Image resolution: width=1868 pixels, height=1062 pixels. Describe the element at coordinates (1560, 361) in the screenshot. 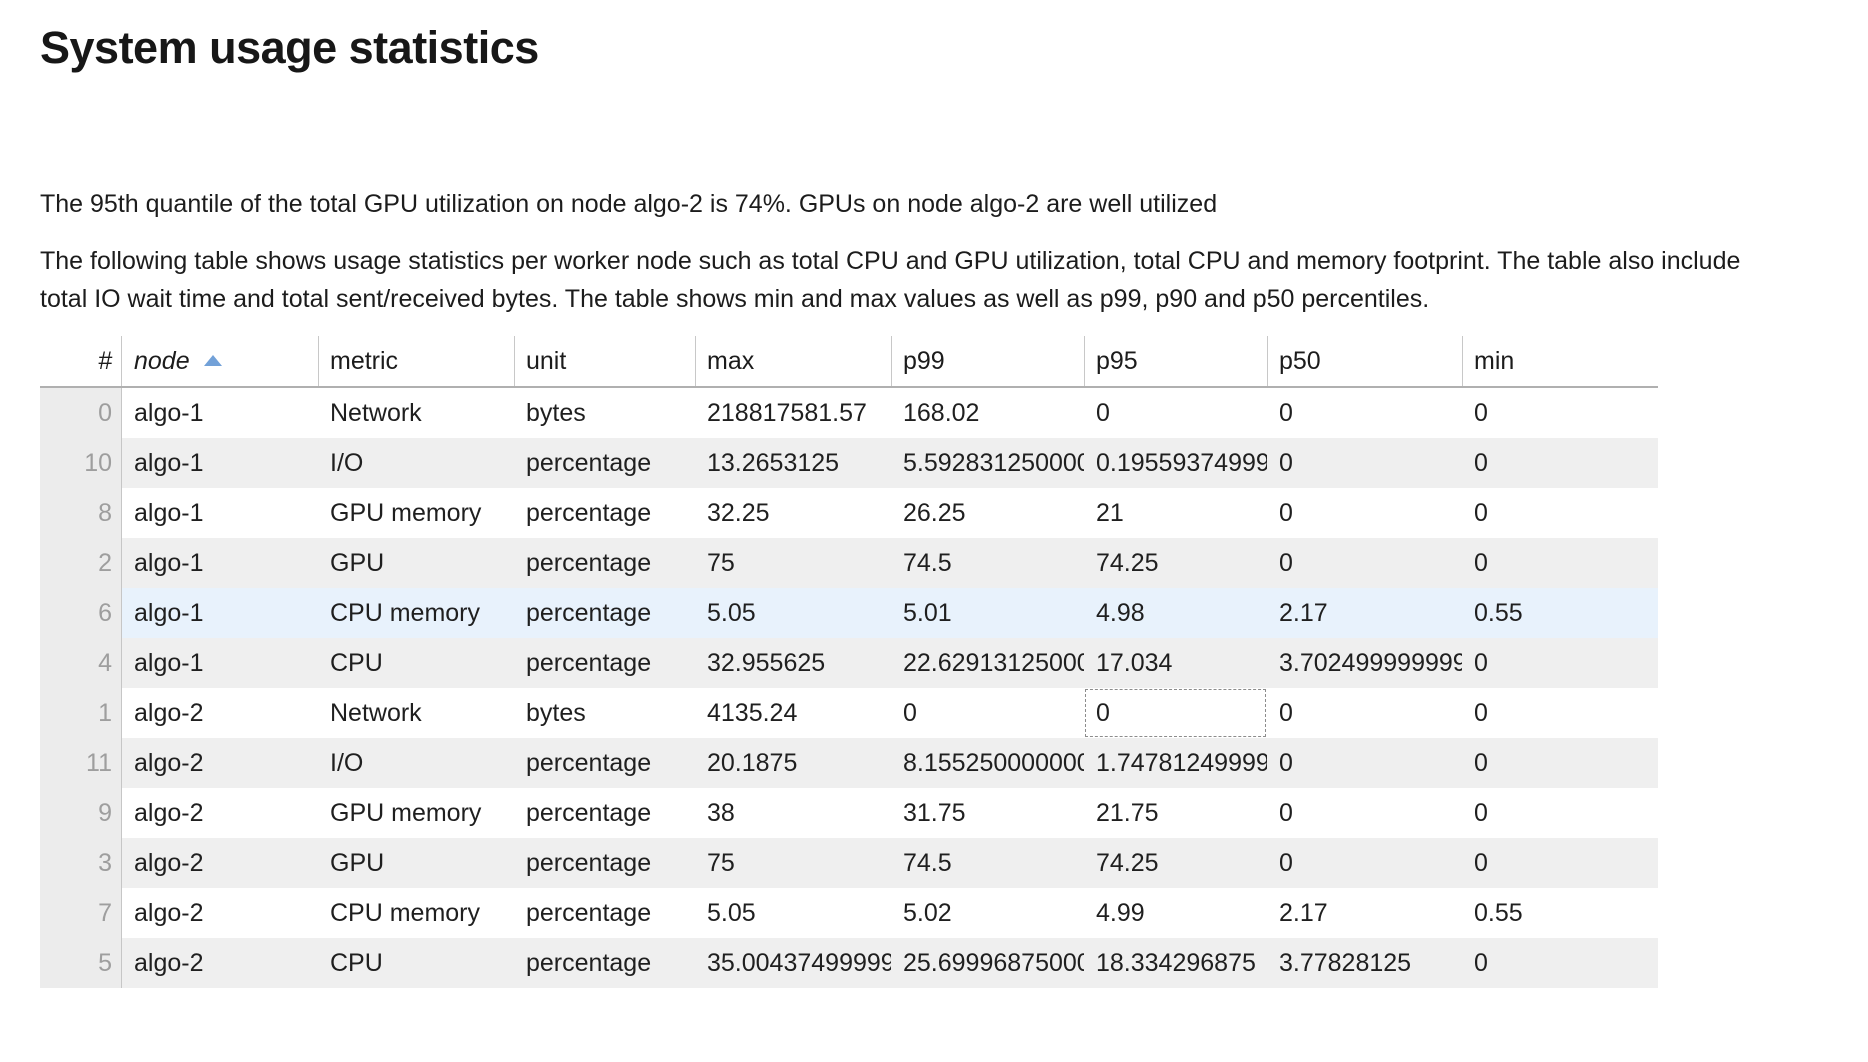

I see `column-header-min: min` at that location.